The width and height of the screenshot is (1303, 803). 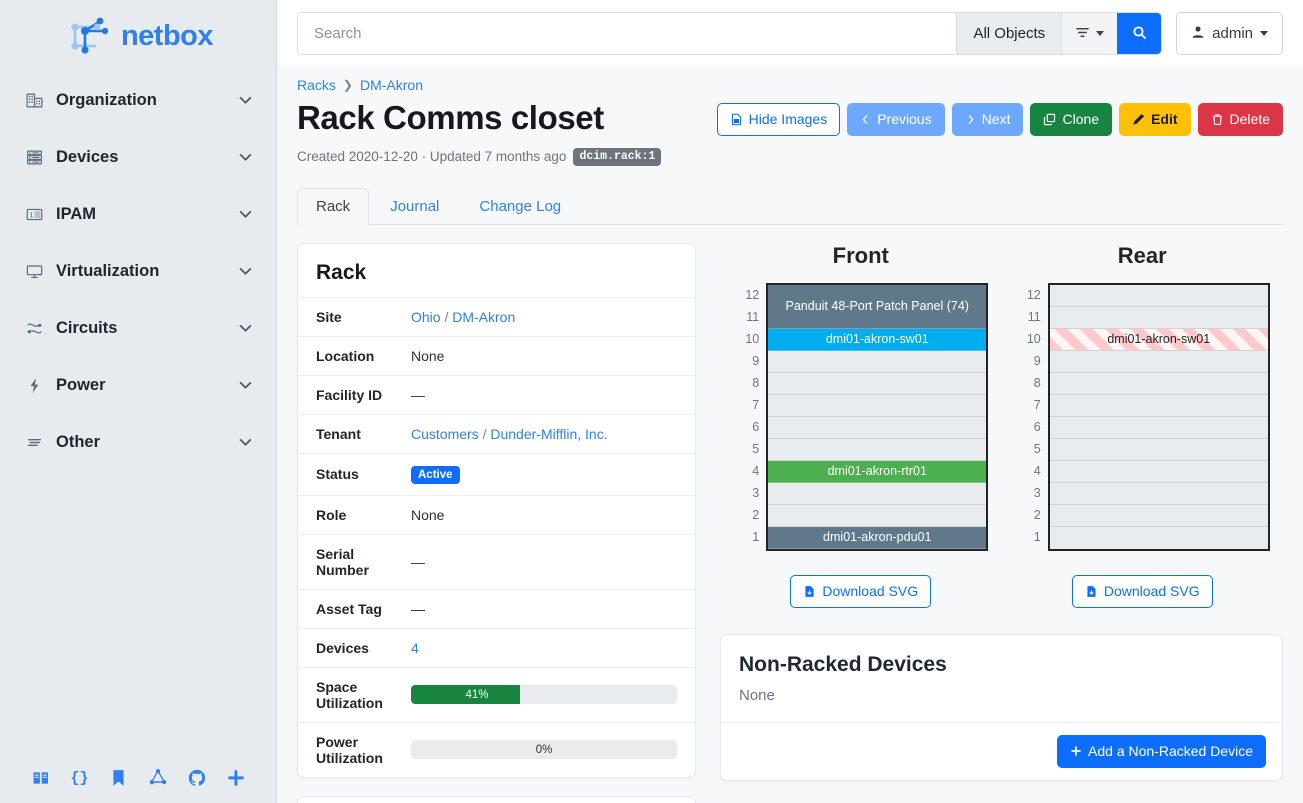 I want to click on rack-device-slot: dmi01-akron-pdu01, so click(x=877, y=537).